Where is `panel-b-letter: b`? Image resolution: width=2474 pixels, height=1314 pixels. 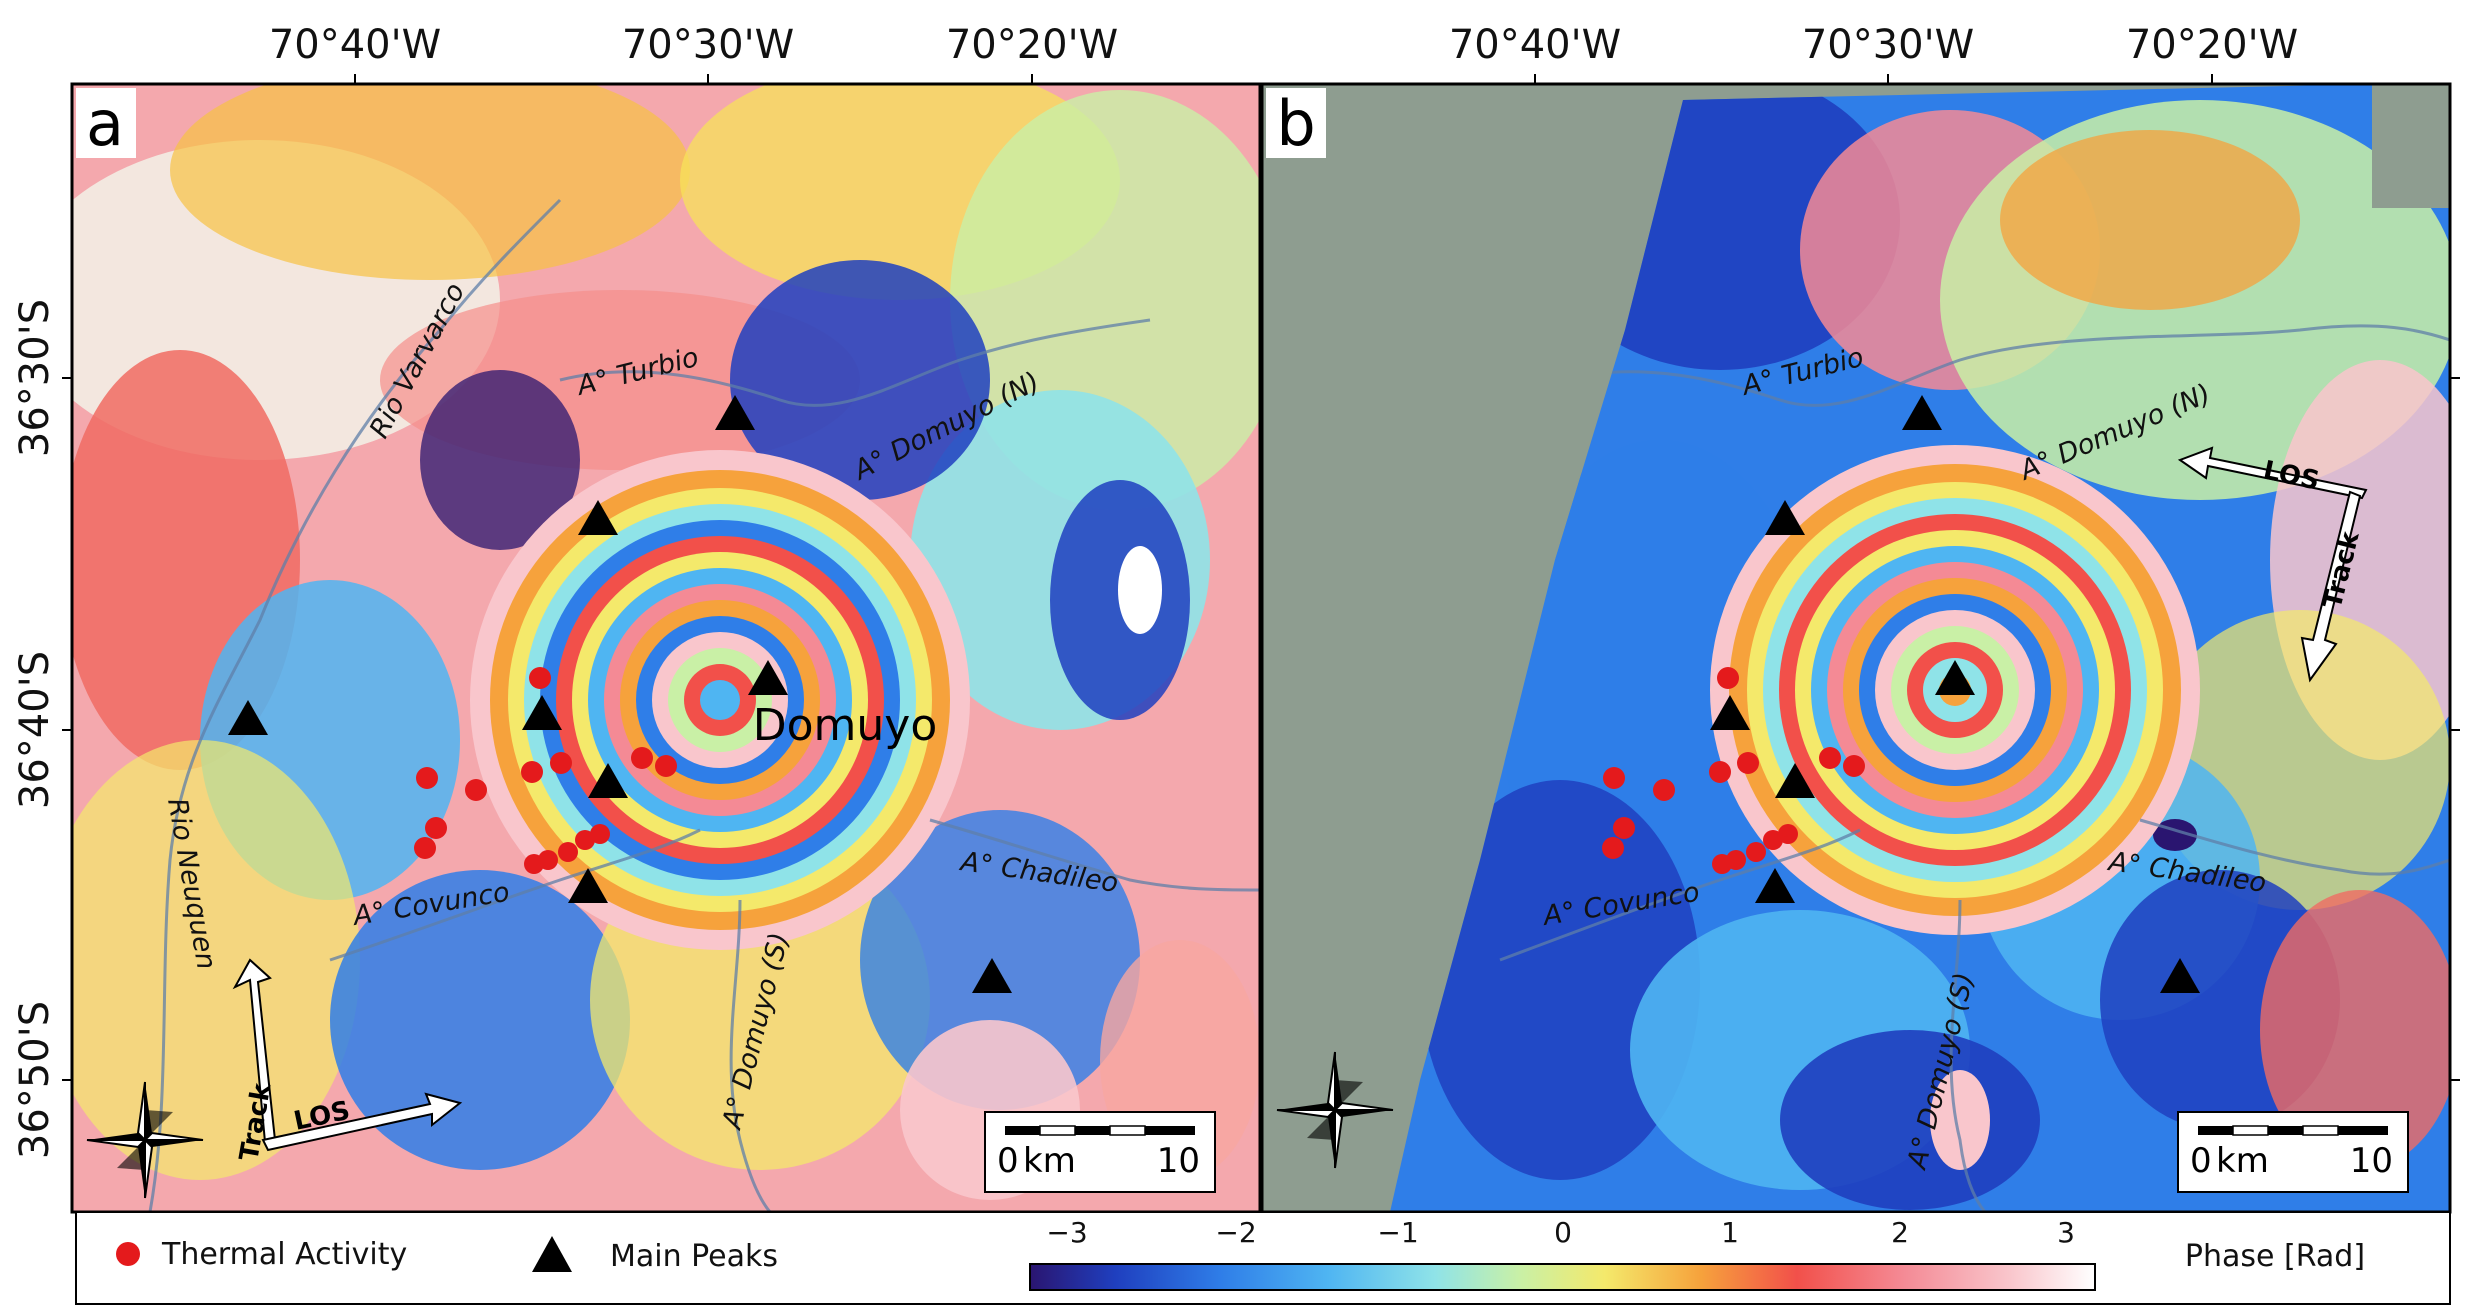 panel-b-letter: b is located at coordinates (1295, 123).